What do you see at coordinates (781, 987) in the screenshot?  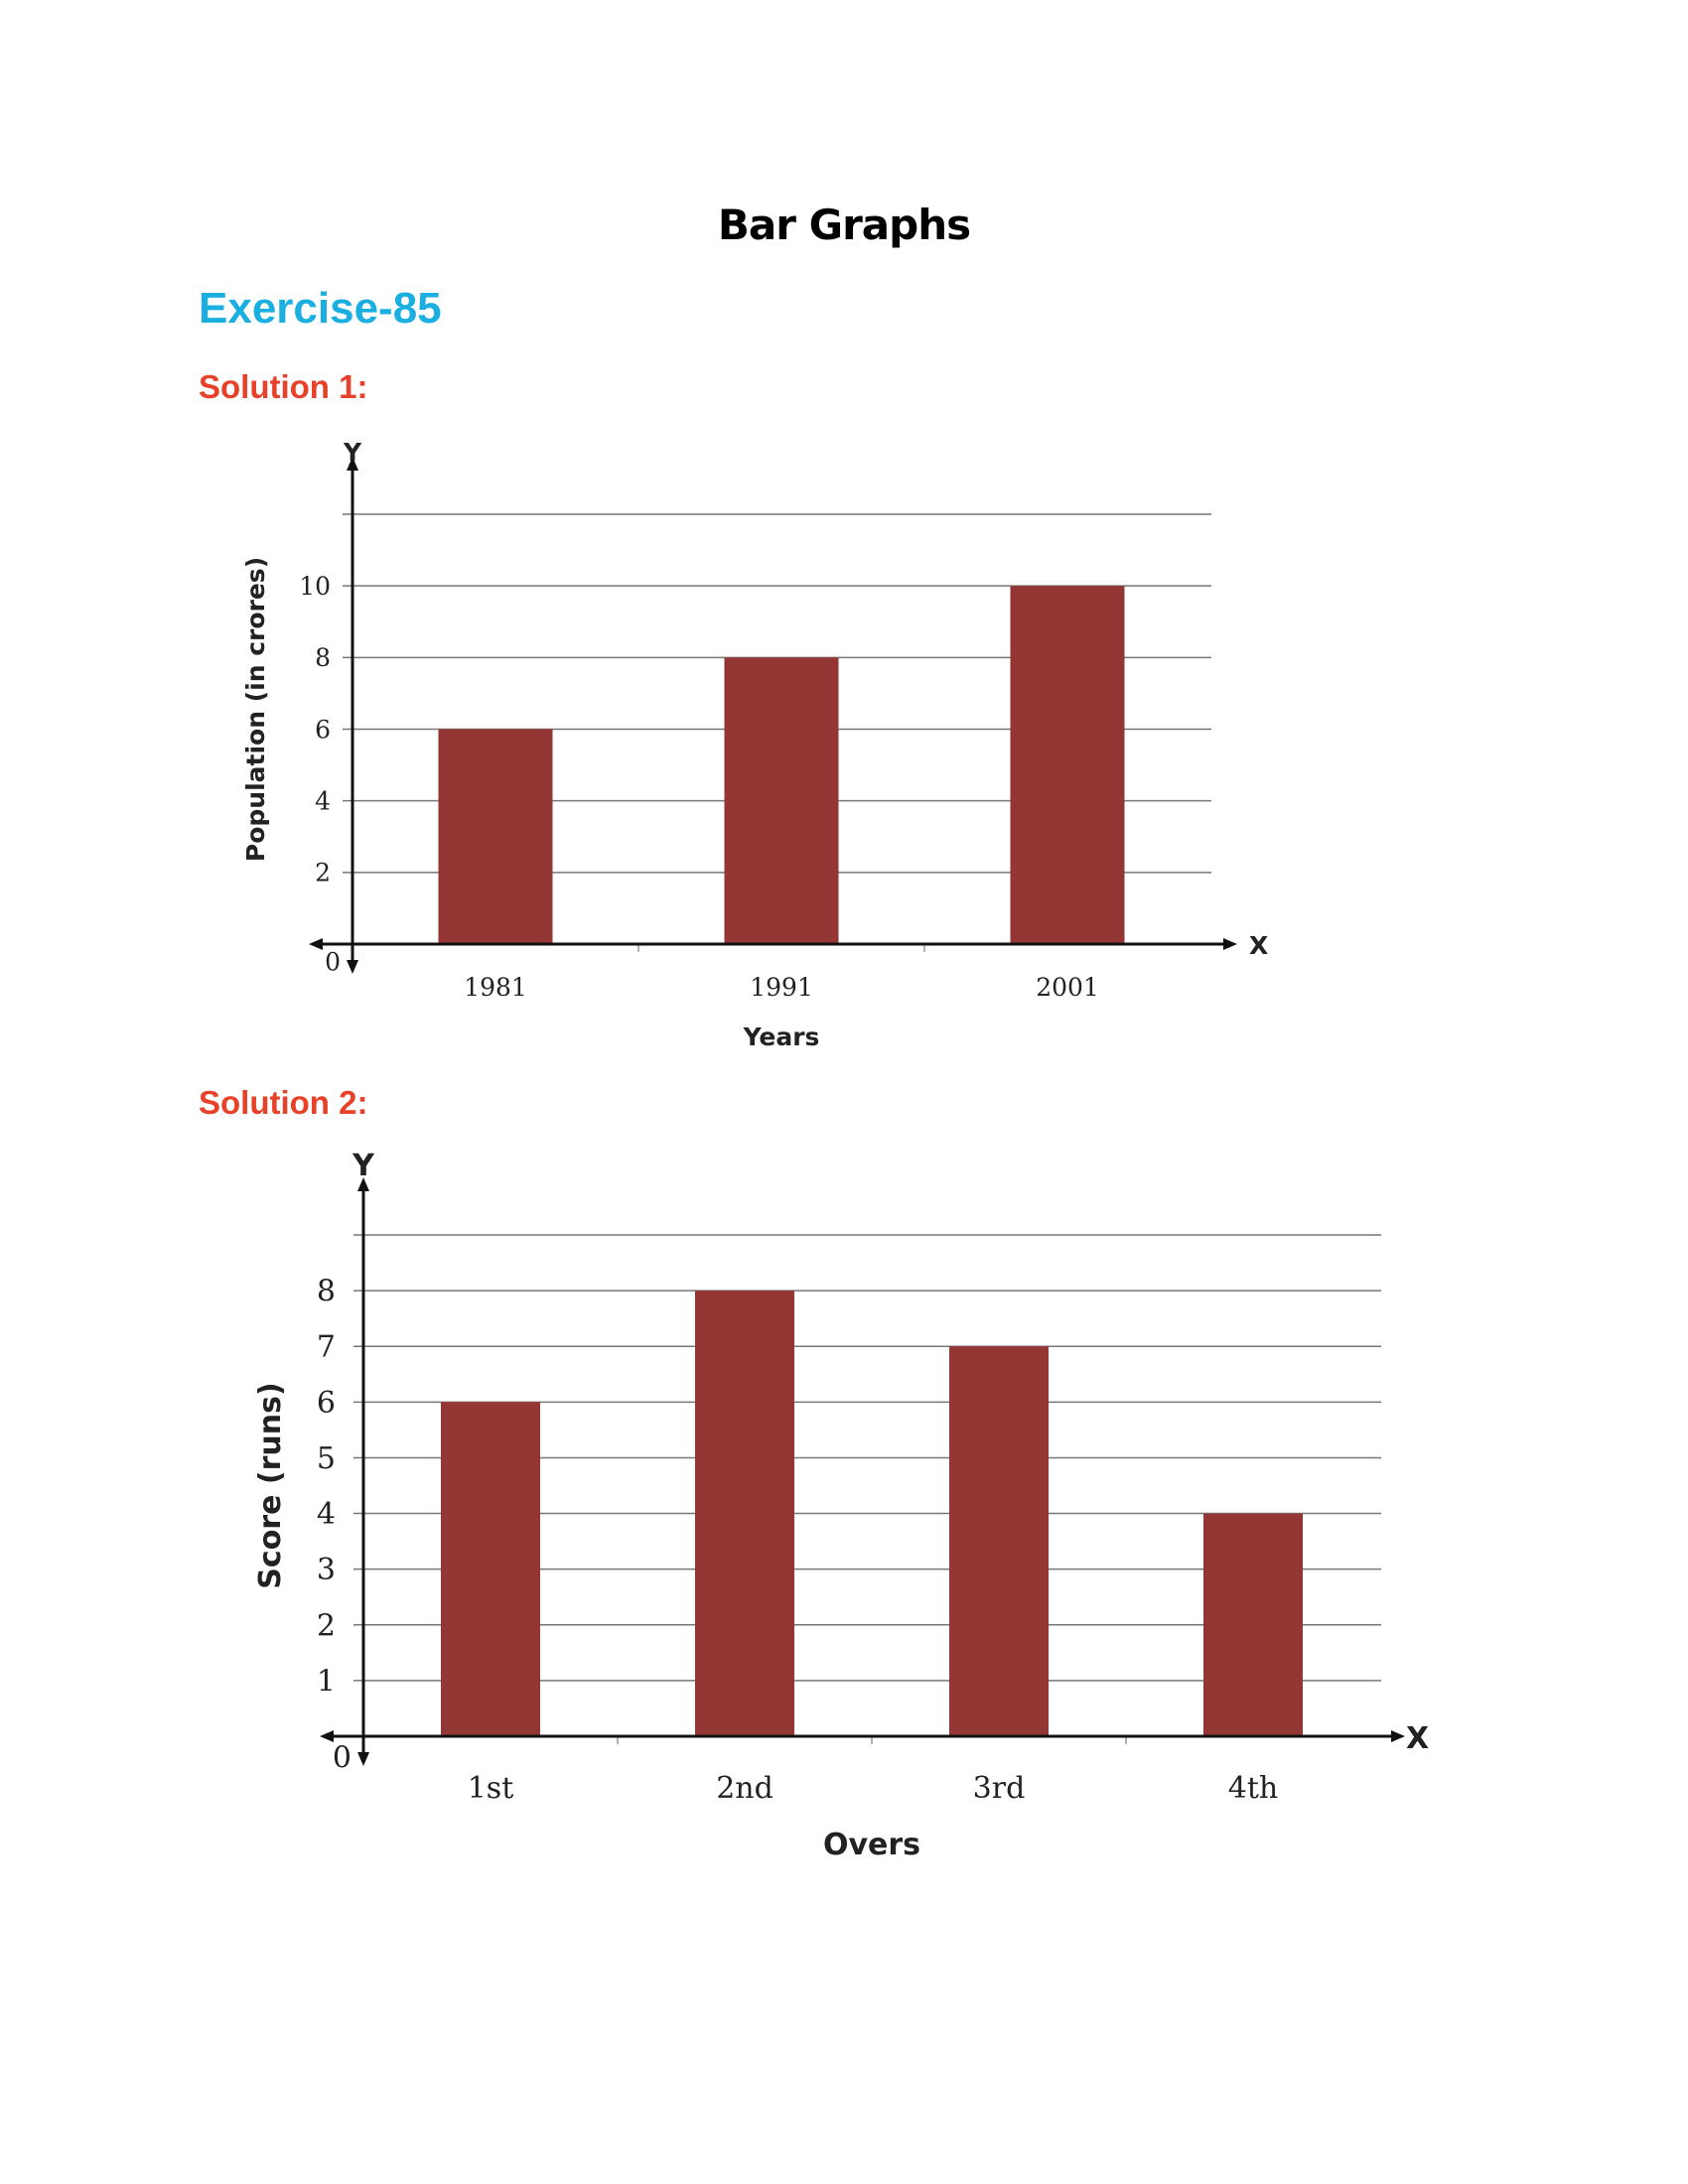 I see `x-tick-label: 1991` at bounding box center [781, 987].